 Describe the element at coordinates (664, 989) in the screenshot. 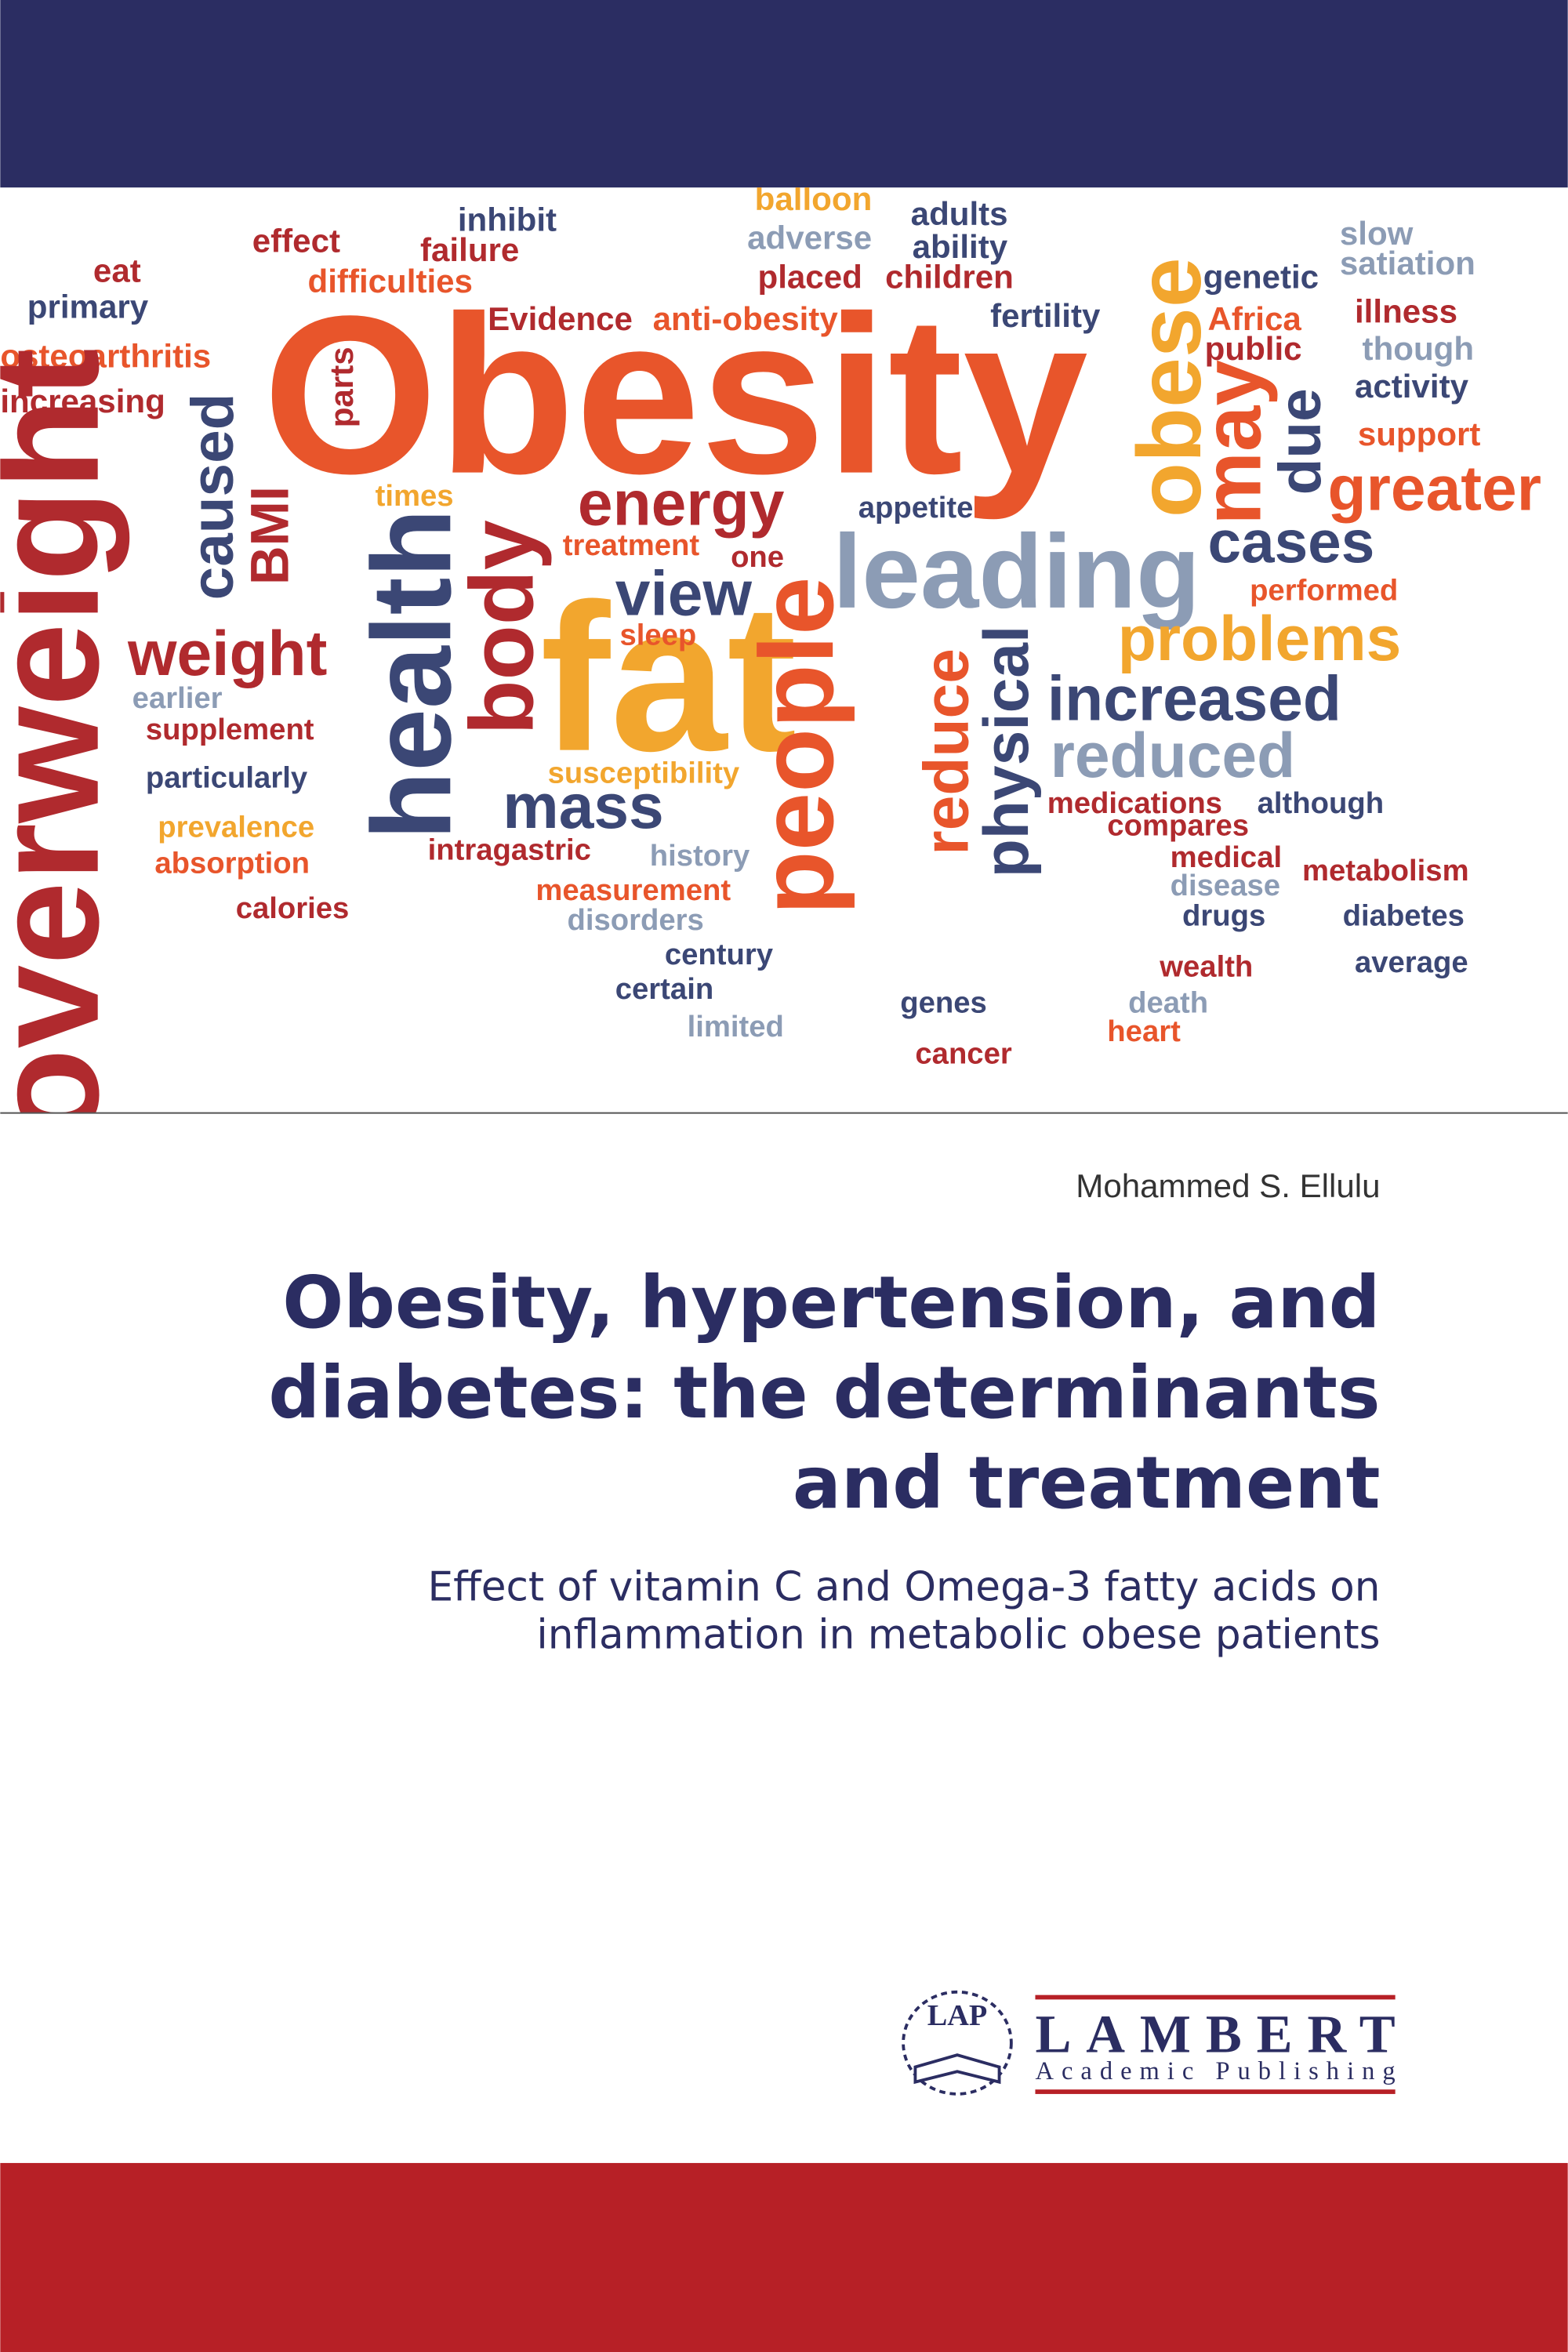

I see `cloud-word: certain` at that location.